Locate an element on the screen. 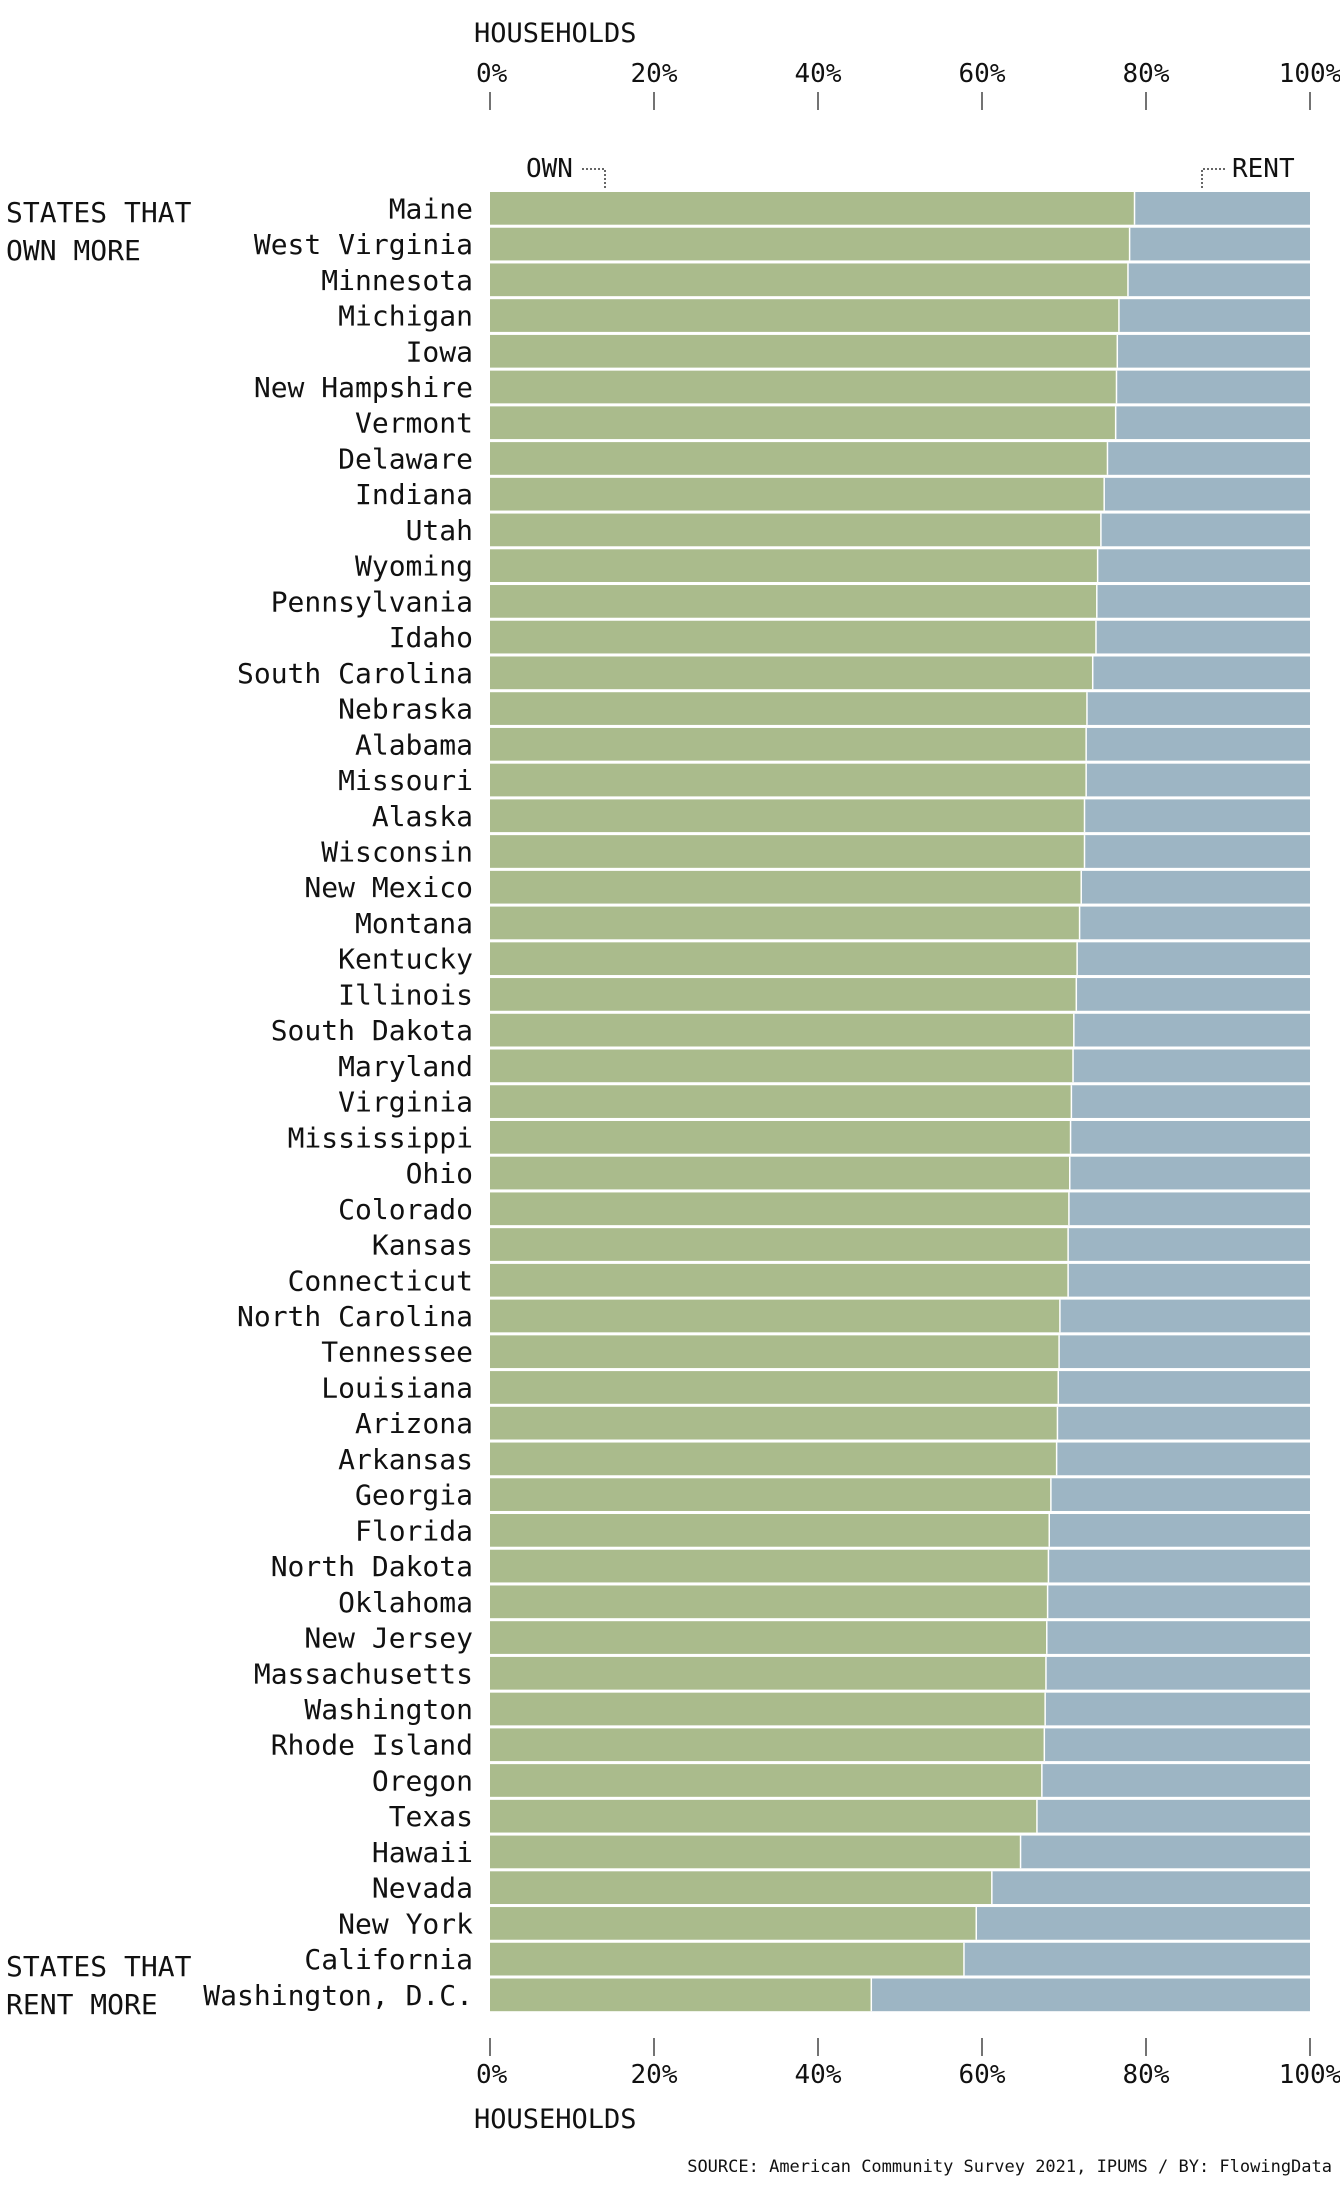 The height and width of the screenshot is (2186, 1340). category-label: Vermont is located at coordinates (414, 423).